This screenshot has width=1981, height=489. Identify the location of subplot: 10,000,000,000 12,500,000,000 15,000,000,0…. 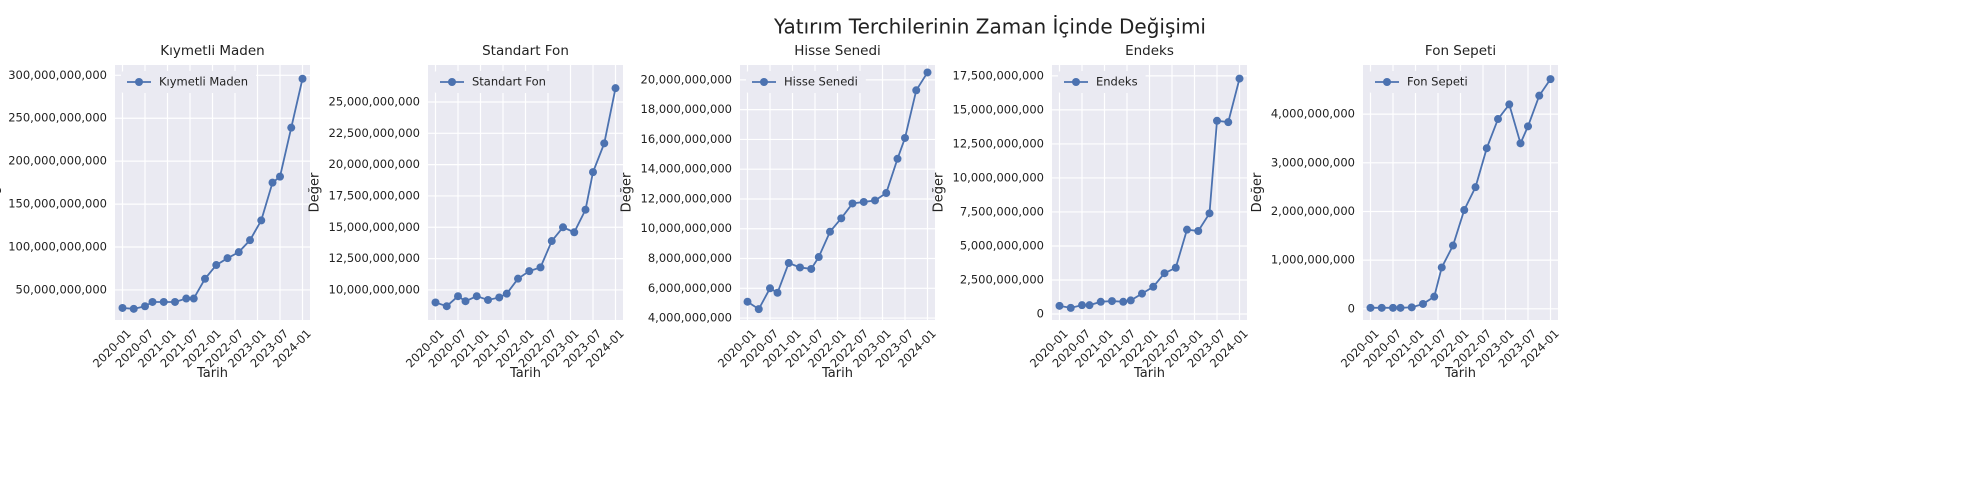
(467, 212).